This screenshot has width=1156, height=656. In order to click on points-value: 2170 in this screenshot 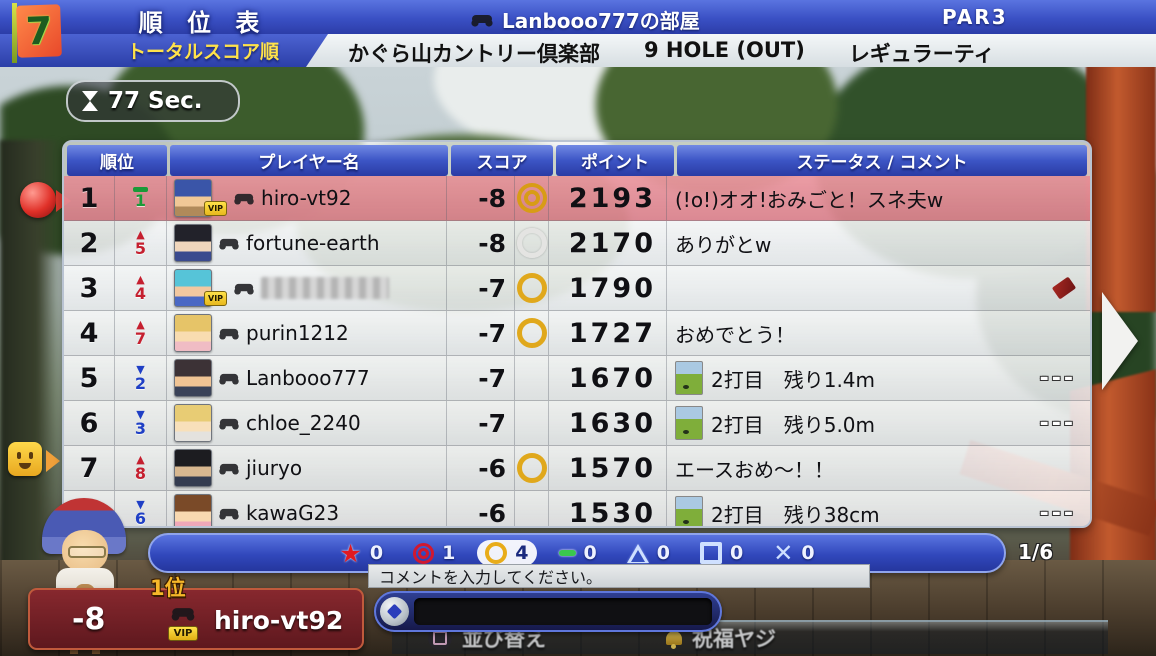, I will do `click(608, 243)`.